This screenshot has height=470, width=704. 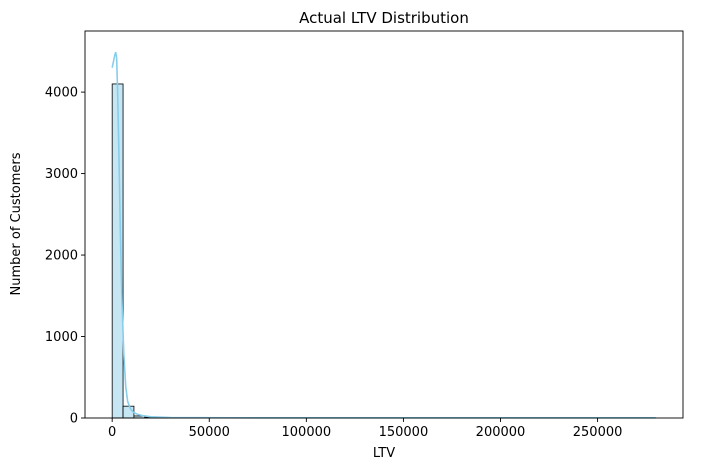 I want to click on x-axis-ticks: 0 50000 100000 150000 200000 250000, so click(x=365, y=429).